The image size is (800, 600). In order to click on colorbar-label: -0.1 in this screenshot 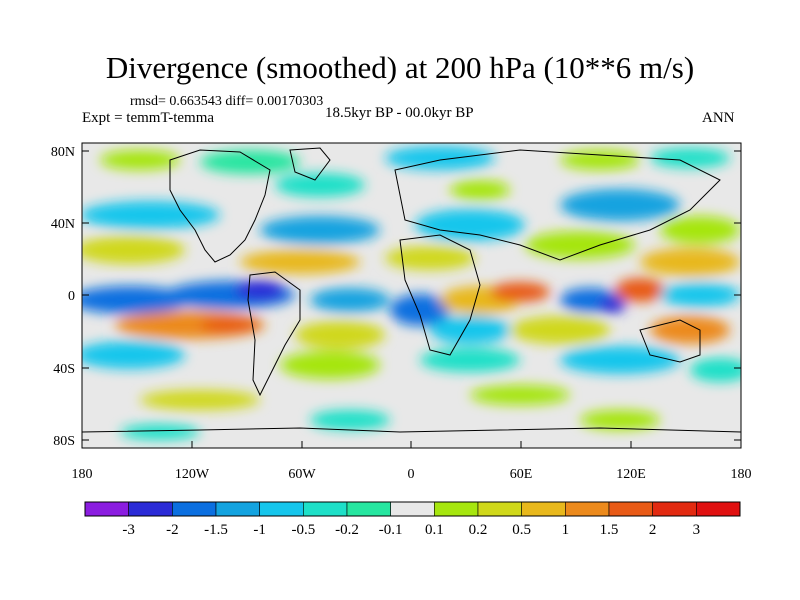, I will do `click(391, 530)`.